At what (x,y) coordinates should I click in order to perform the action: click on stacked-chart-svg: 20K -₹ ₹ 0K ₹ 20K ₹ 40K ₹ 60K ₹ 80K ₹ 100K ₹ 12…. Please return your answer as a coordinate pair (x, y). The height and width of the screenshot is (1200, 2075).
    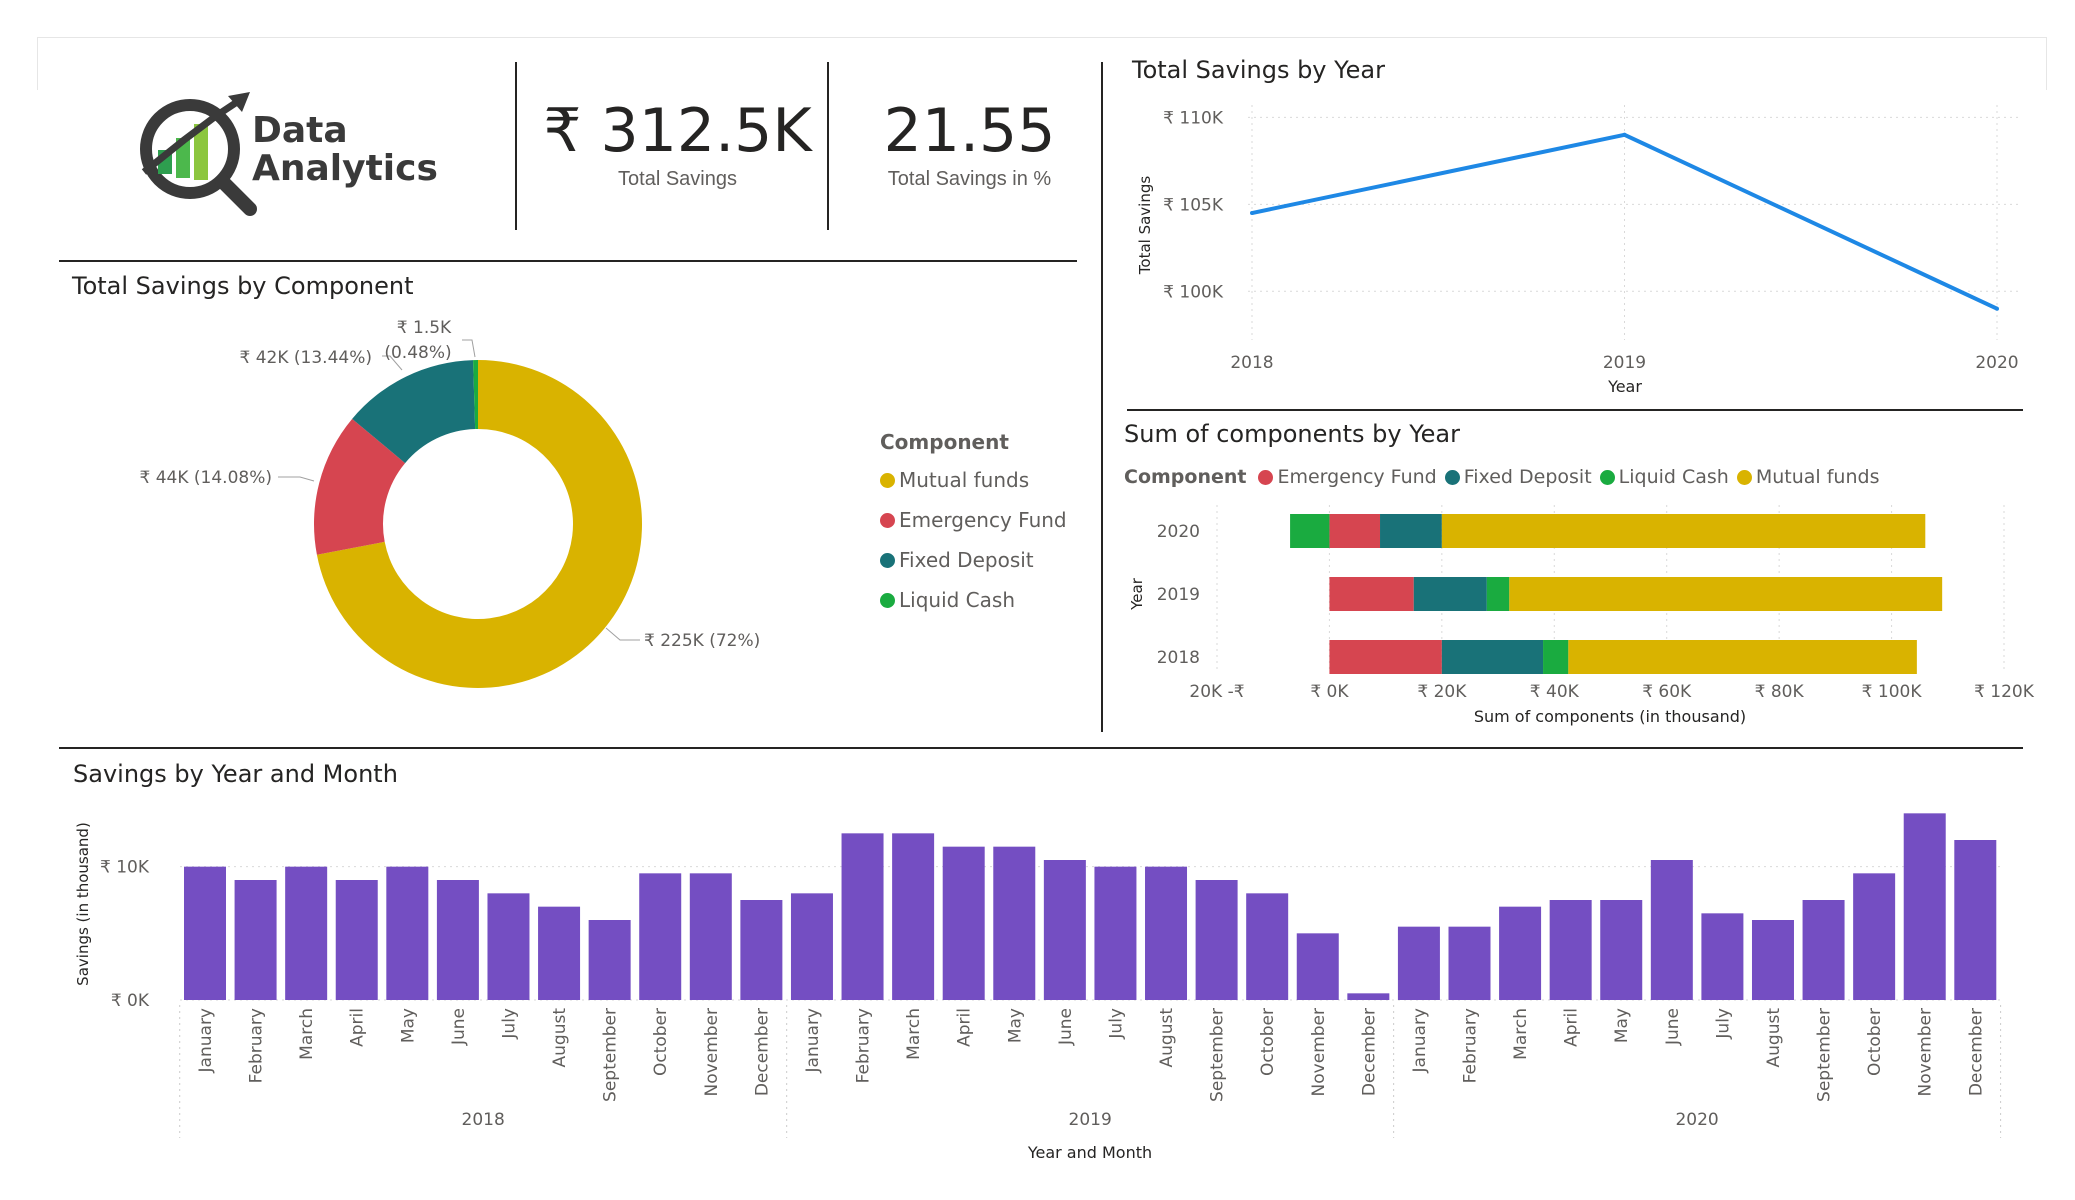
    Looking at the image, I should click on (1581, 615).